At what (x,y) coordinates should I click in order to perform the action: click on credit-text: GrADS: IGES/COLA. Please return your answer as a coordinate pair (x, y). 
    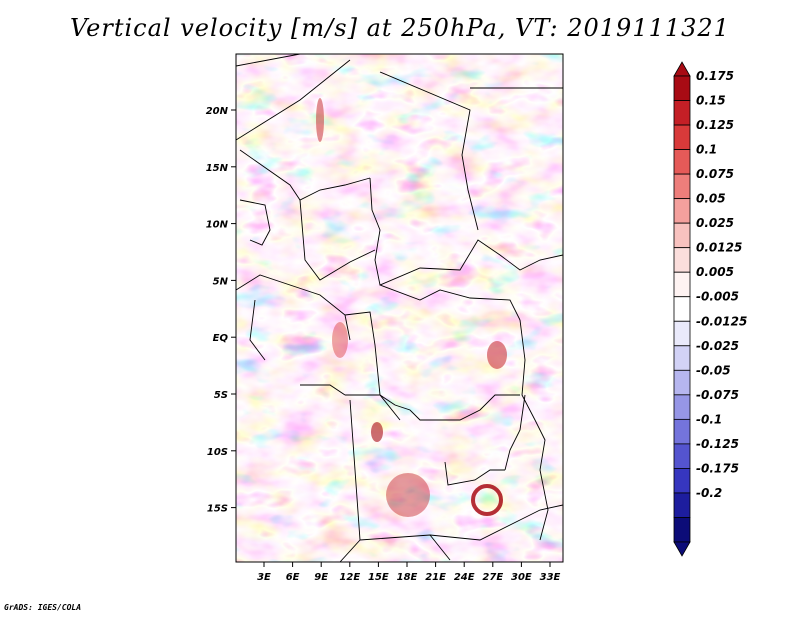
    Looking at the image, I should click on (43, 607).